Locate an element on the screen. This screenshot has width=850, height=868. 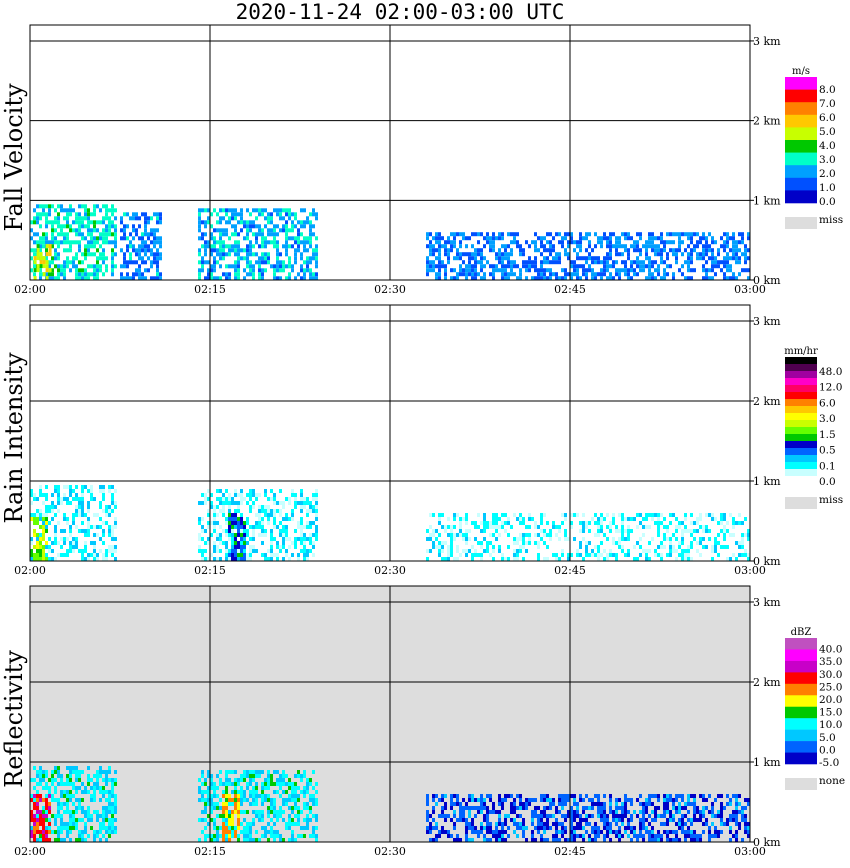
colorbar-unit: dBZ is located at coordinates (801, 632).